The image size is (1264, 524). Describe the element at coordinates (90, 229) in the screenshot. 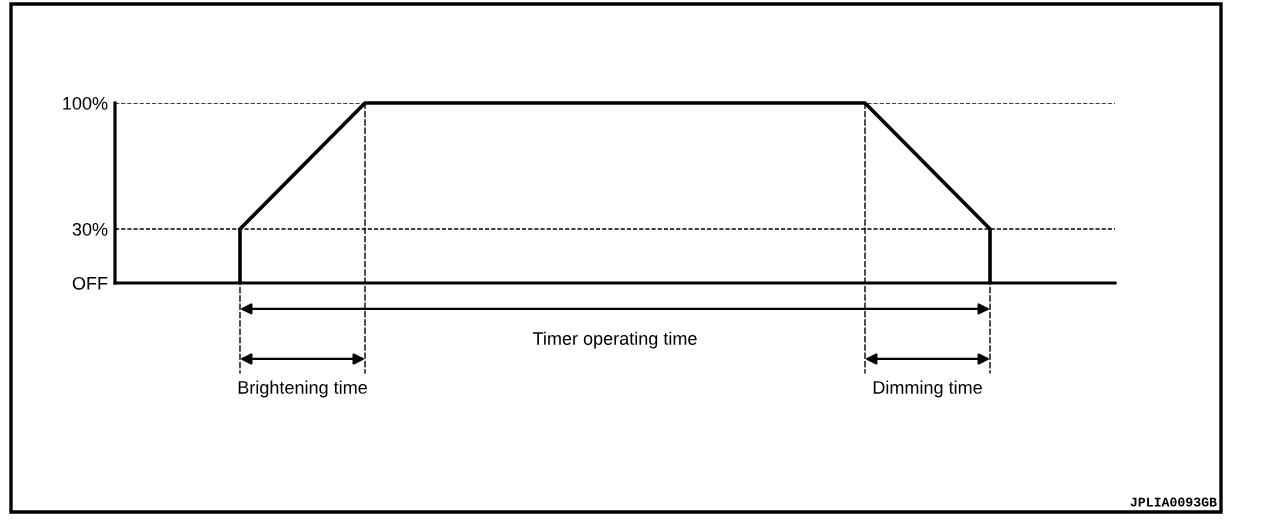

I see `y-tick-label: 30%` at that location.